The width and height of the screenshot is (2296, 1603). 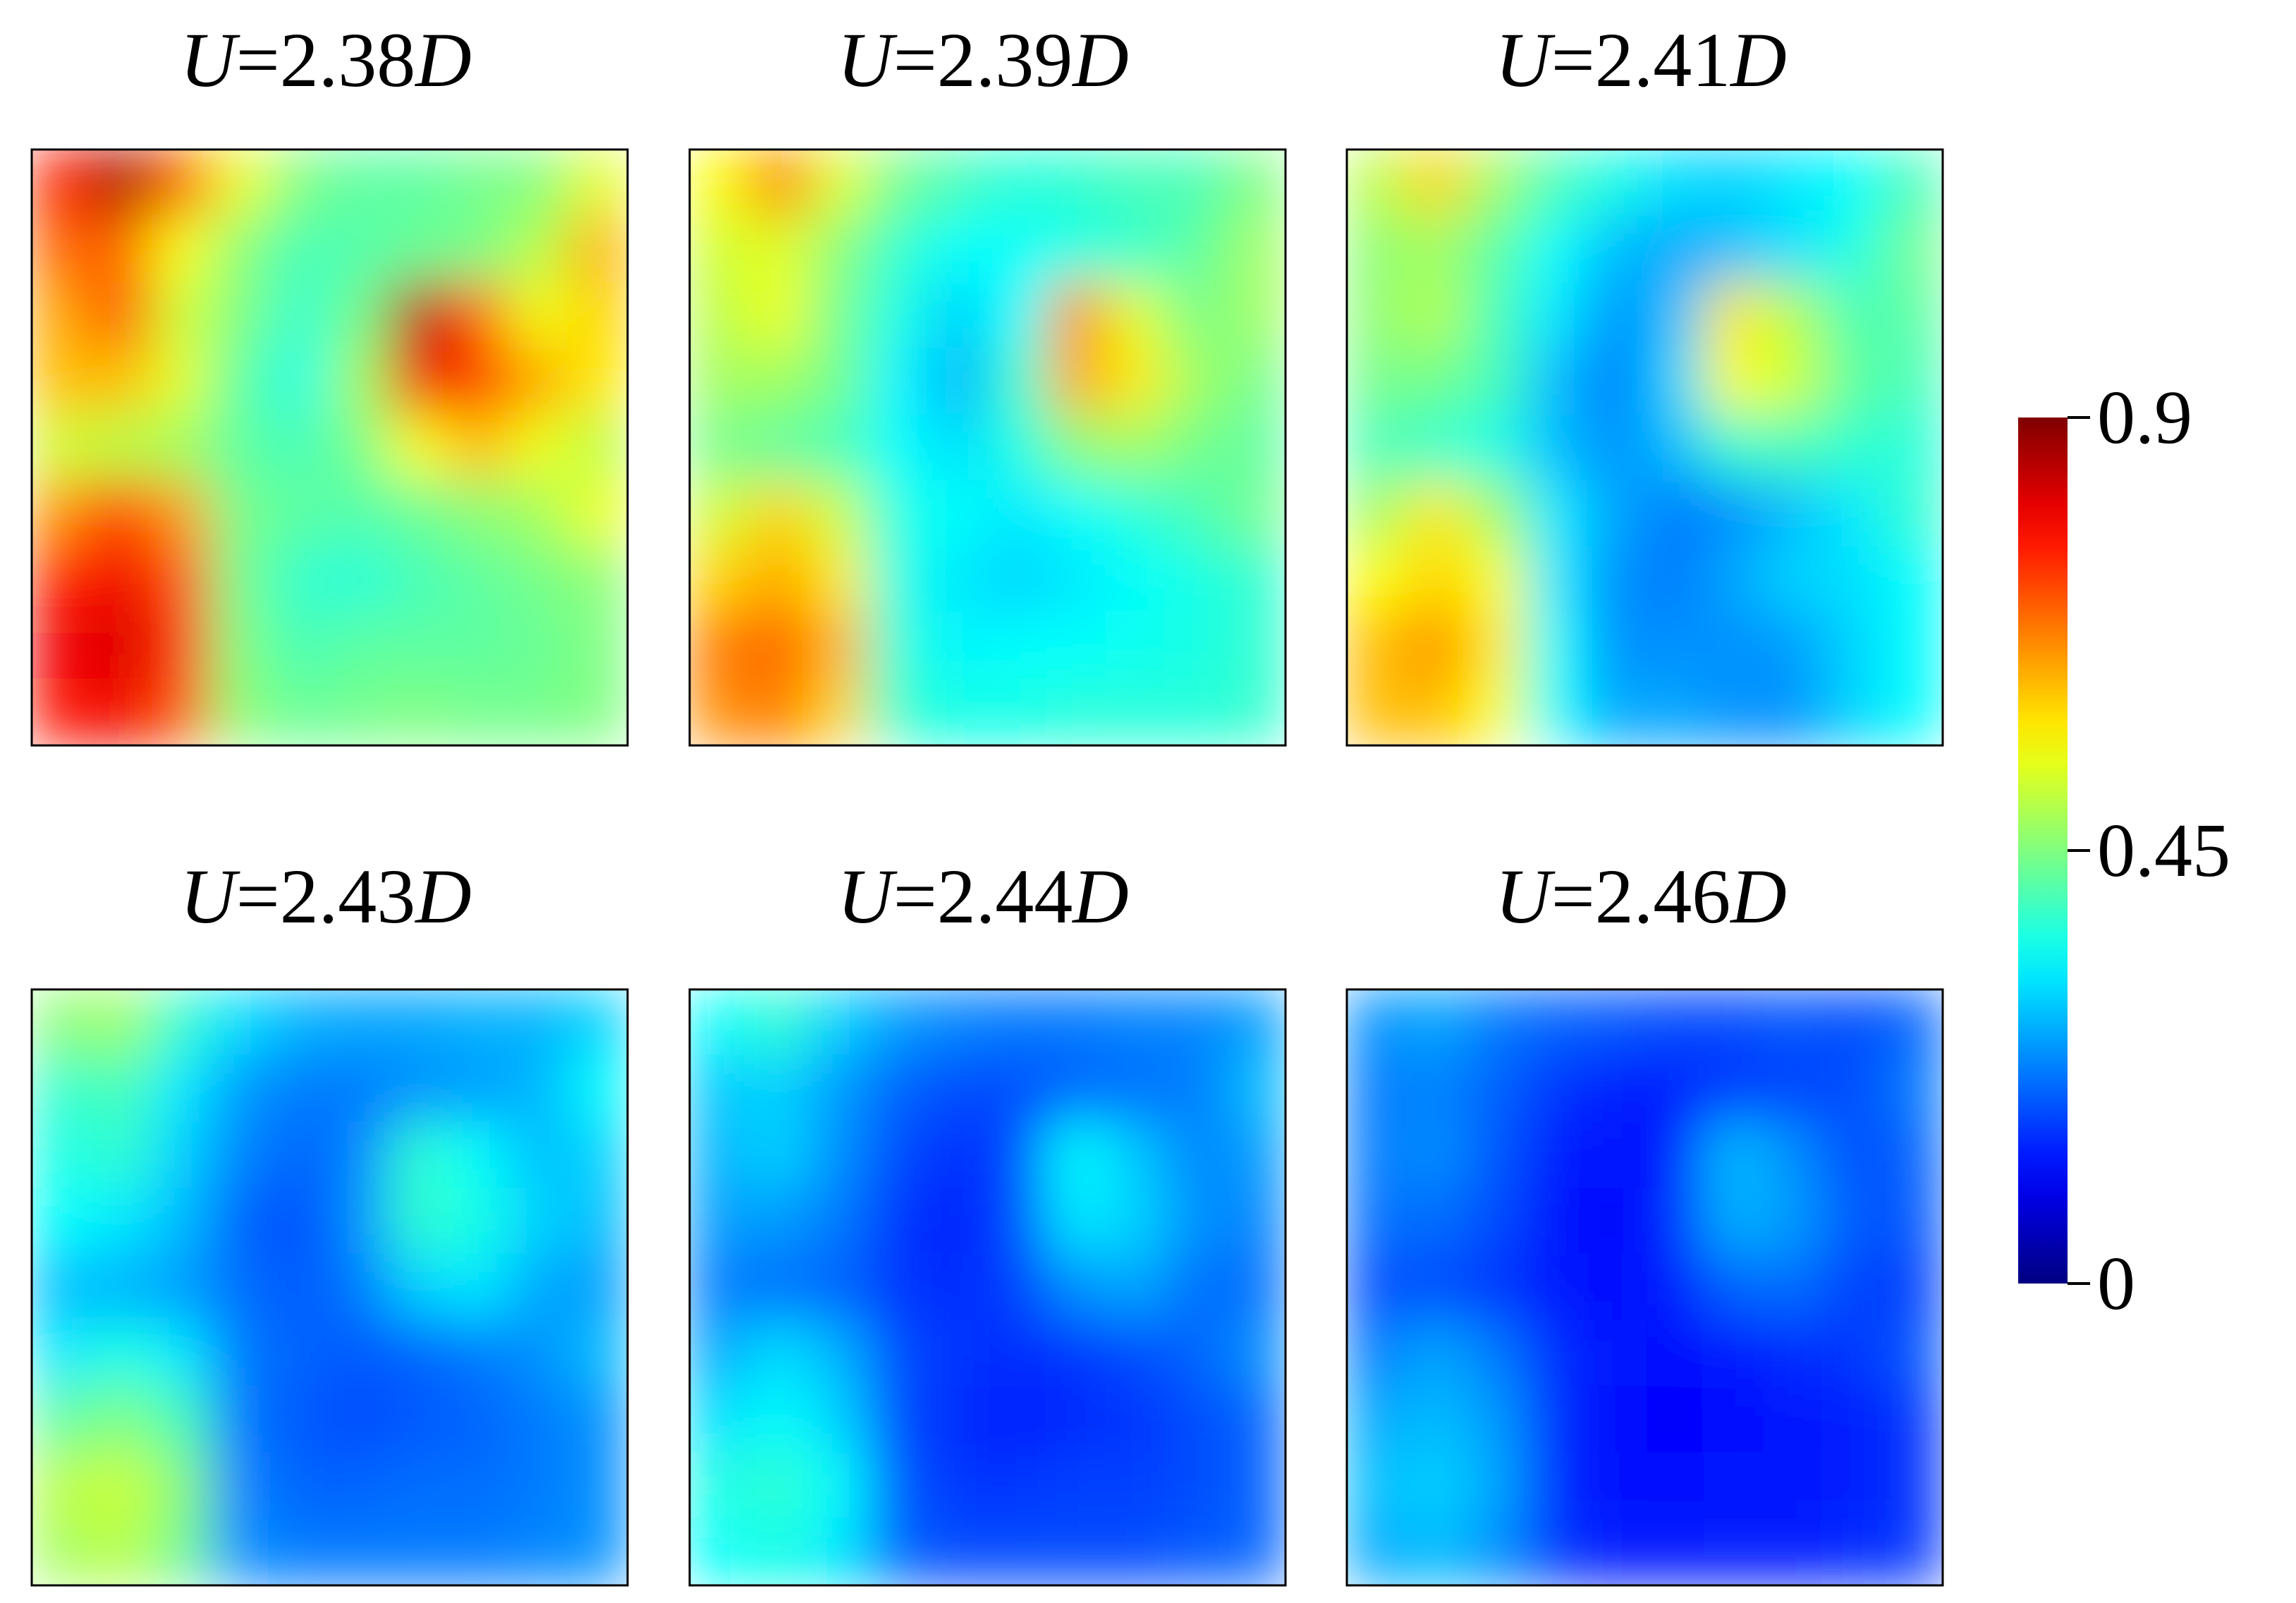 I want to click on heatmap-field, so click(x=988, y=447).